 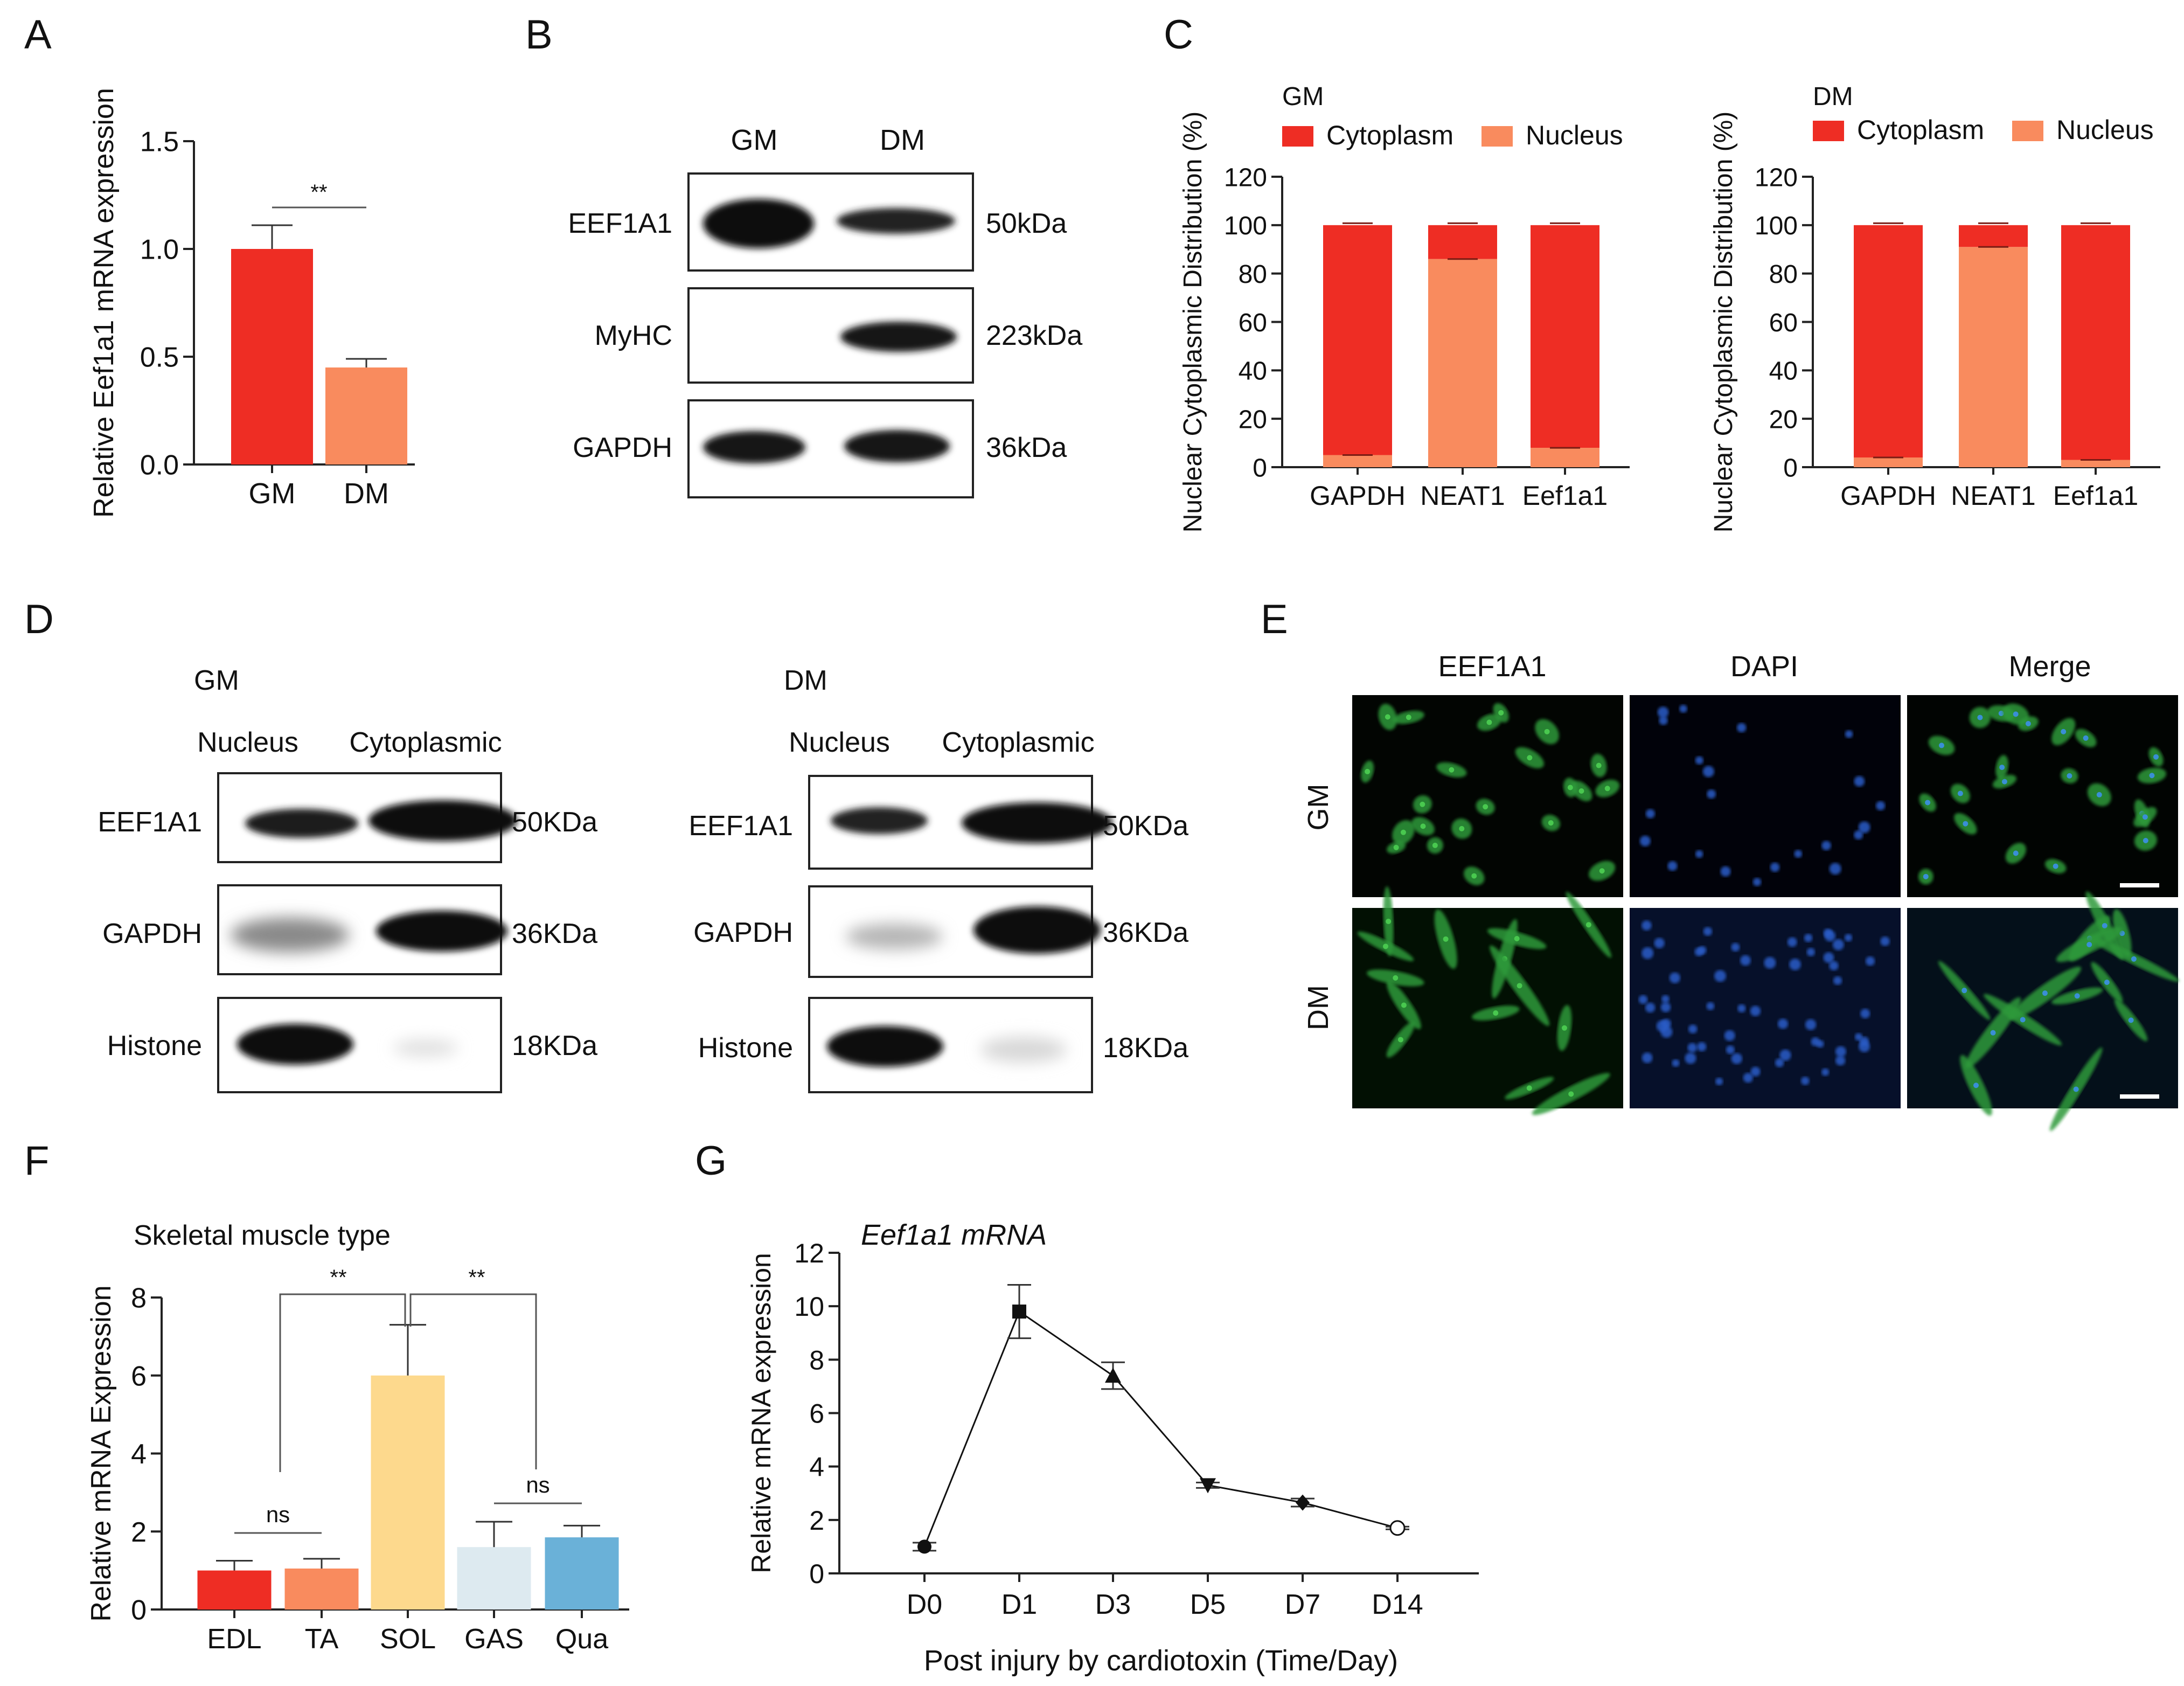 I want to click on chart-c1-y-tick-label: 80, so click(x=1783, y=274).